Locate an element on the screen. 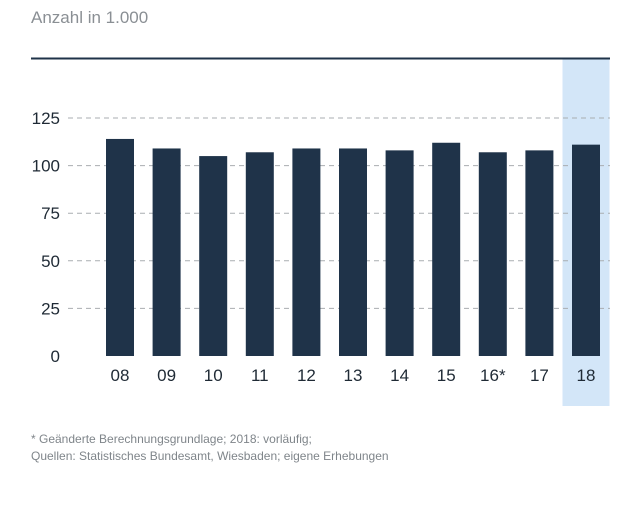 This screenshot has height=509, width=640. y-tick-label-75: 75 is located at coordinates (50, 213).